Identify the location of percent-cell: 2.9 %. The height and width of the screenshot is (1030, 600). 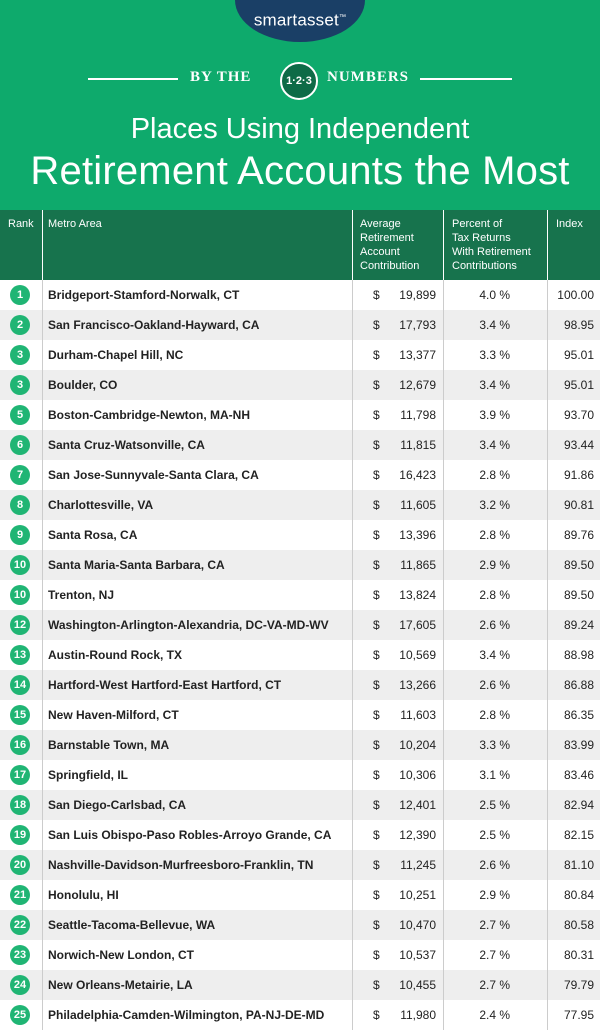
(494, 895).